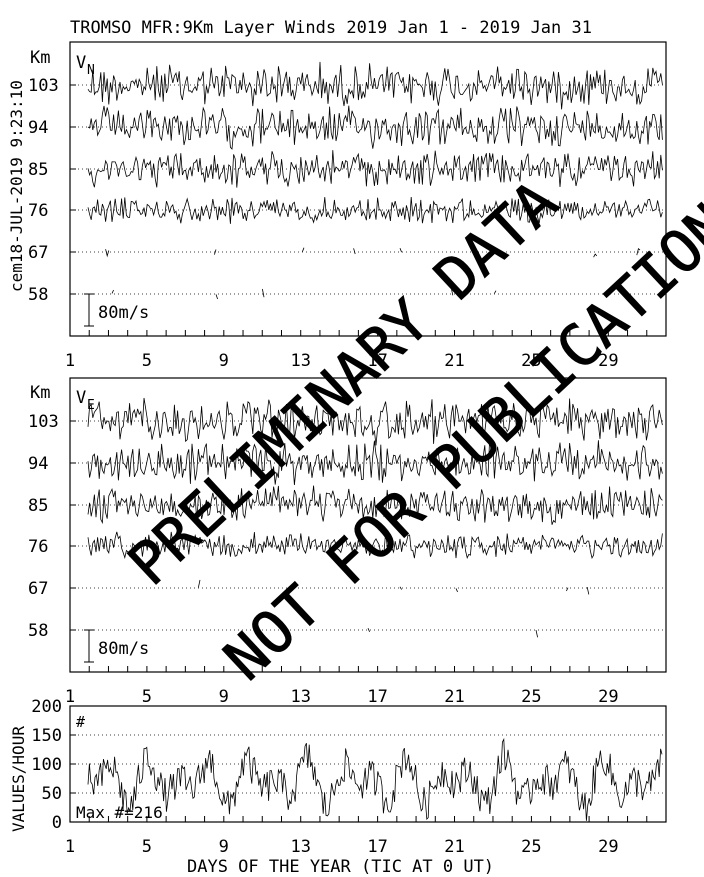  What do you see at coordinates (16, 186) in the screenshot?
I see `side-stamp: cem18-JUL-2019 9:23:10` at bounding box center [16, 186].